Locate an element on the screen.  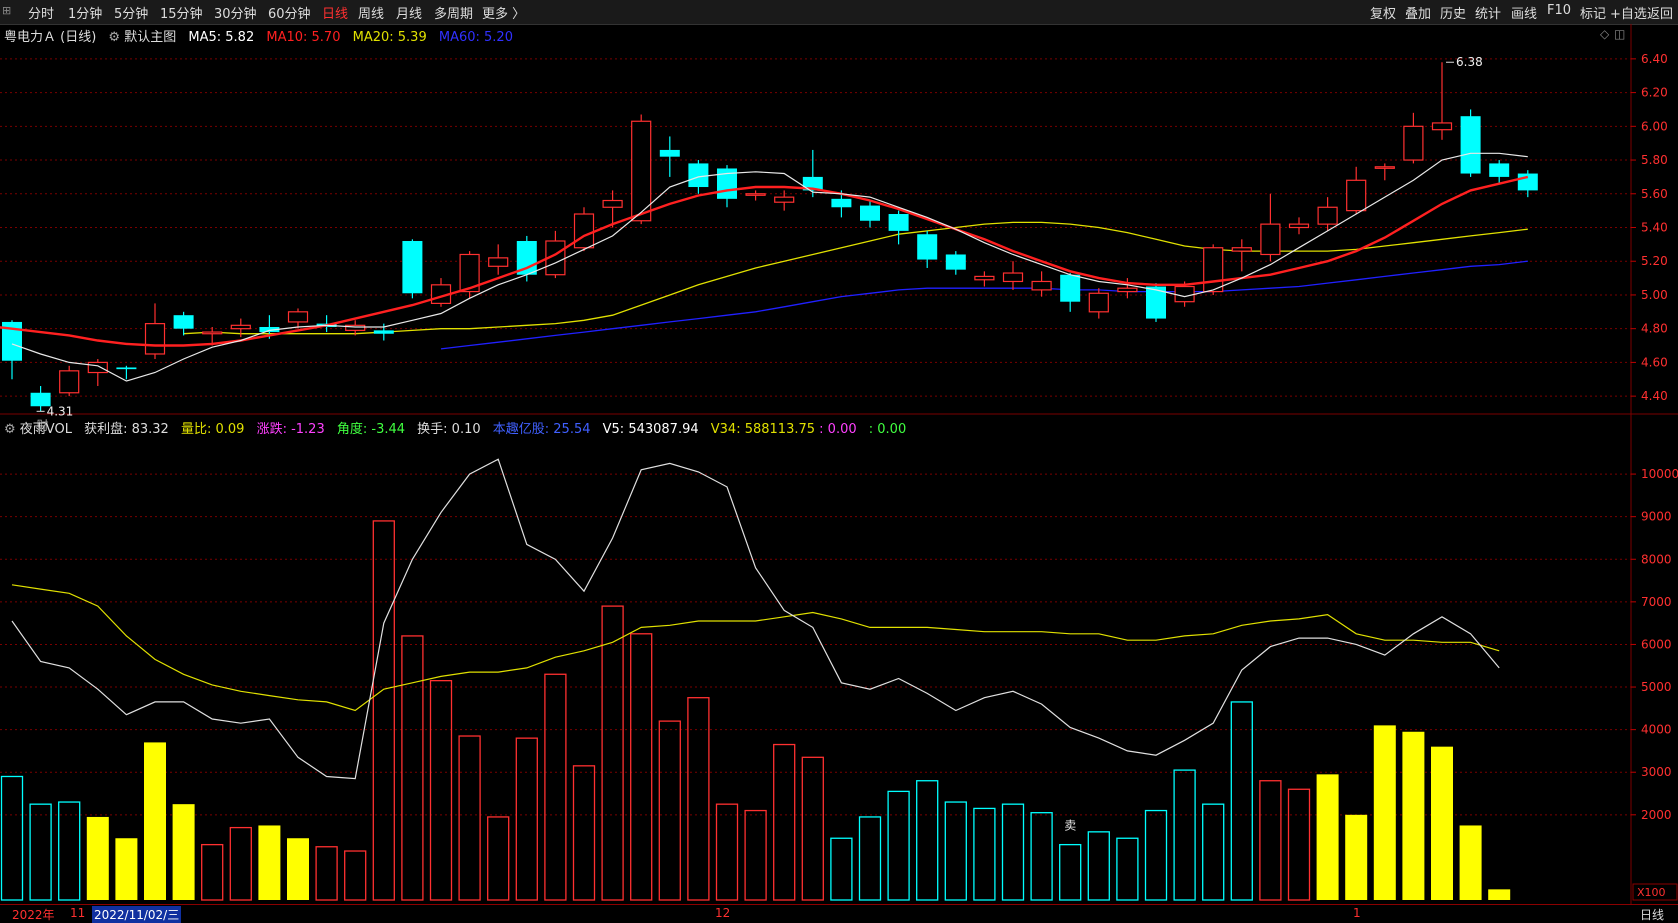
period-tab: 分时 is located at coordinates (41, 14).